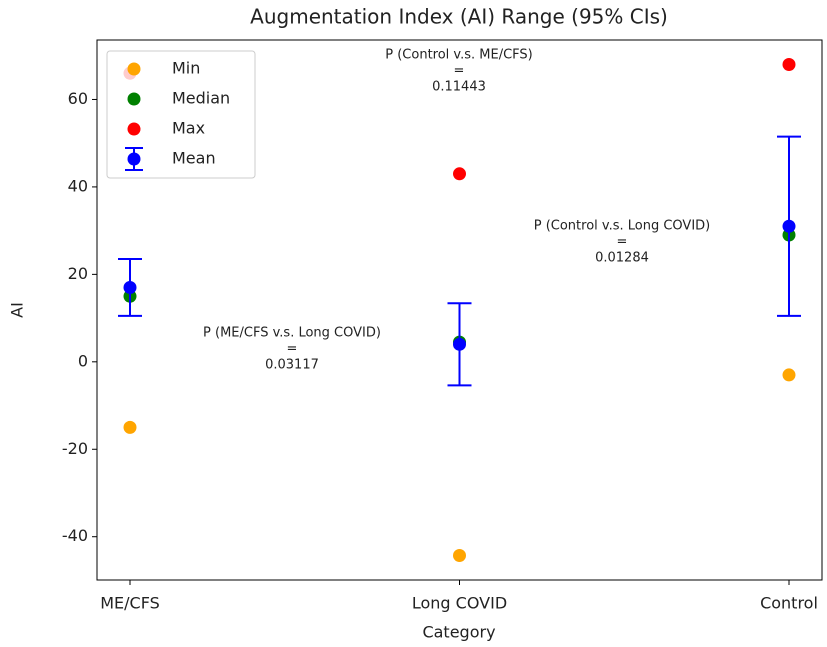  I want to click on annotation: 0.01284, so click(622, 258).